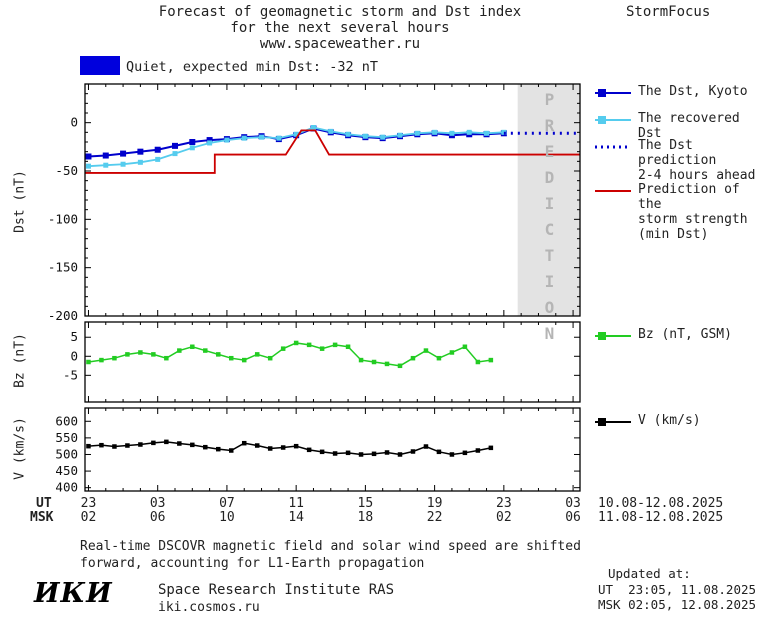  I want to click on svg-text: -200, so click(63, 314).